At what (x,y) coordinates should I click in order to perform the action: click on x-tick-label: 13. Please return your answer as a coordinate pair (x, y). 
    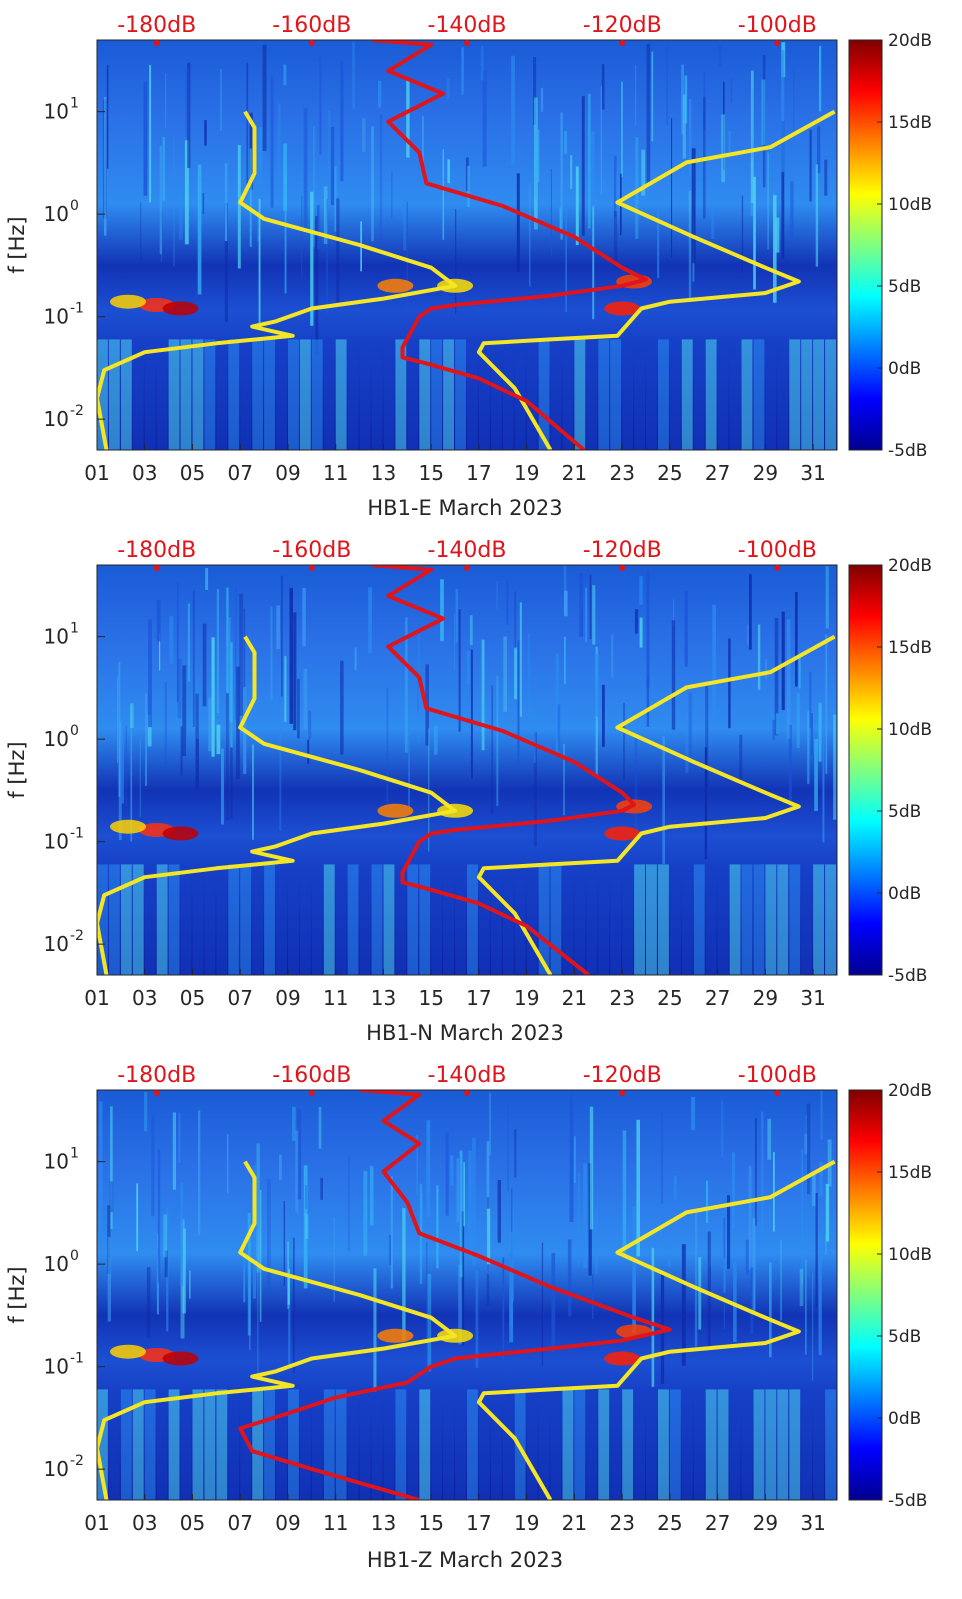
    Looking at the image, I should click on (383, 998).